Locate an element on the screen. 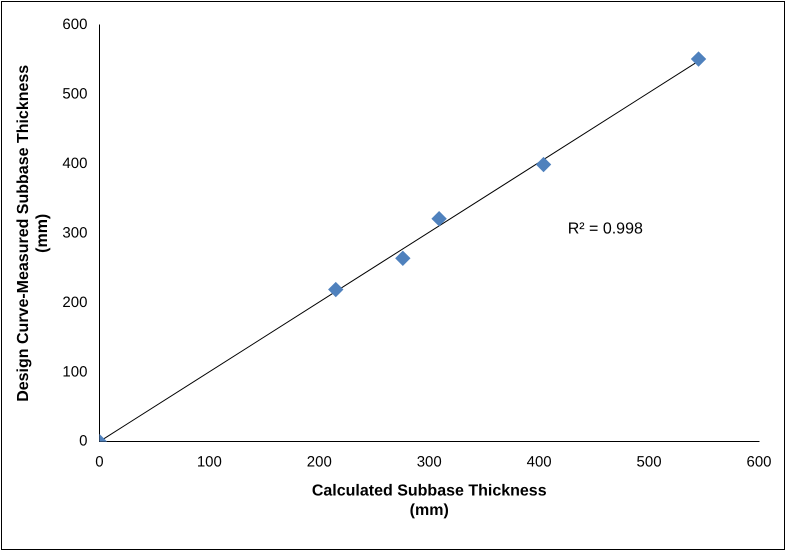 This screenshot has height=552, width=787. x-tick-label: 600 is located at coordinates (759, 462).